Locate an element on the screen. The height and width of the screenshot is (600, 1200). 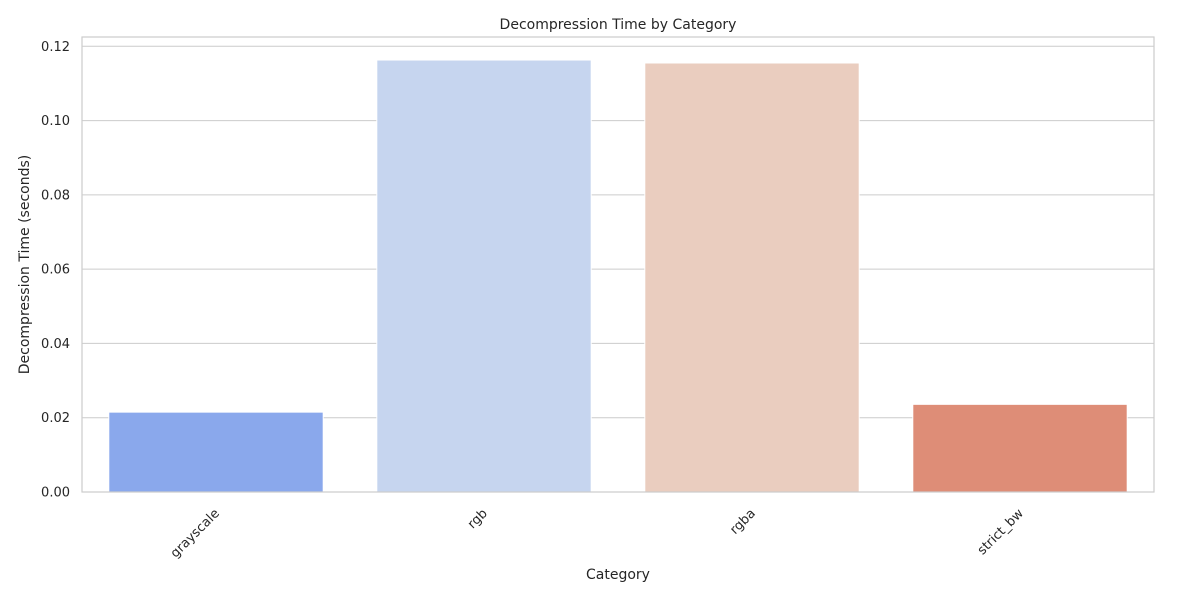
y-tick-label: 0.06 is located at coordinates (55, 270).